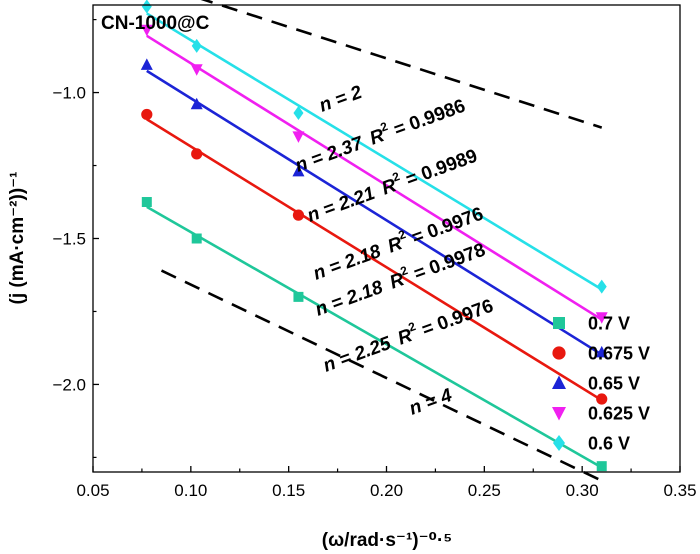  What do you see at coordinates (190, 490) in the screenshot?
I see `x-tick-label-1: 0.10` at bounding box center [190, 490].